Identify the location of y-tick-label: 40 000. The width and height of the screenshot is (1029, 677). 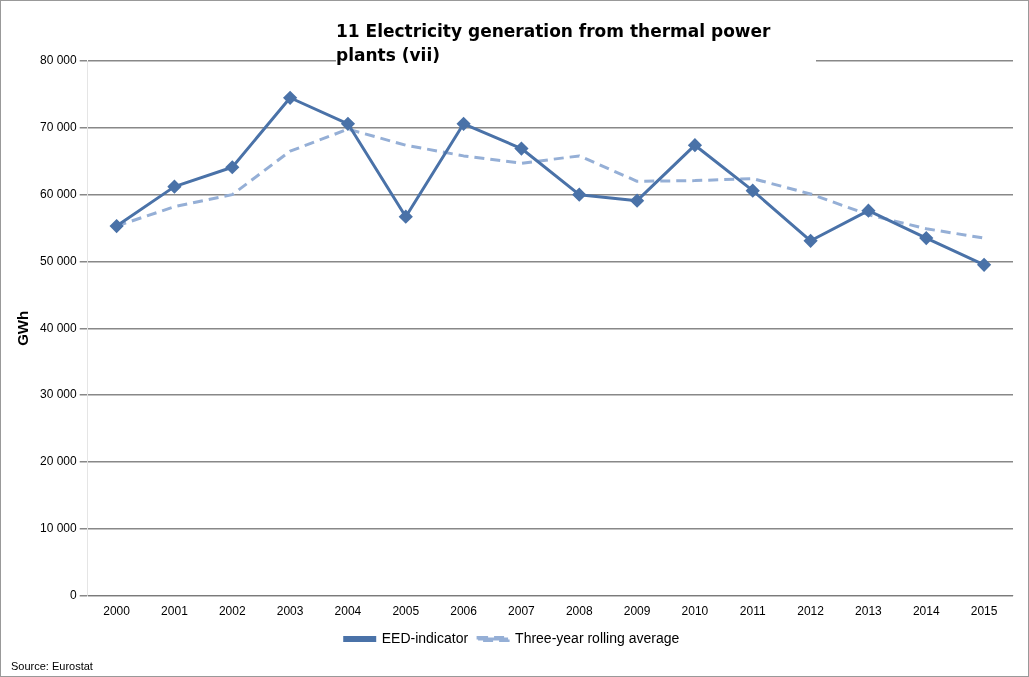
(59, 327).